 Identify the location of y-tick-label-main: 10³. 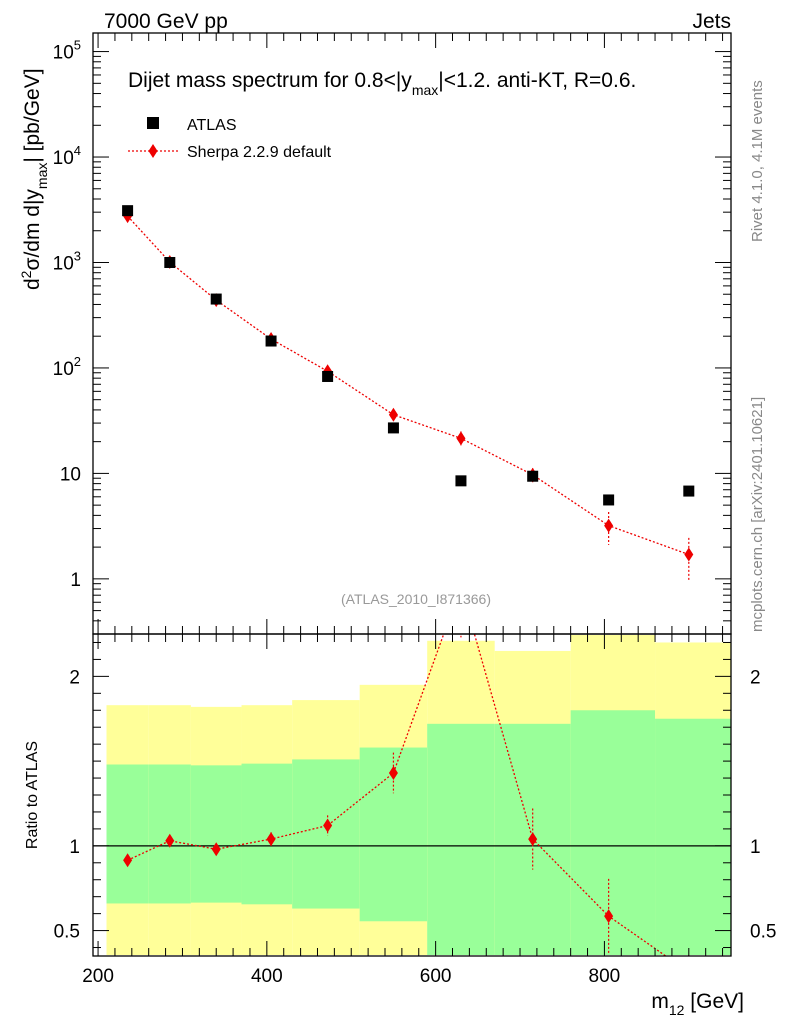
(67, 261).